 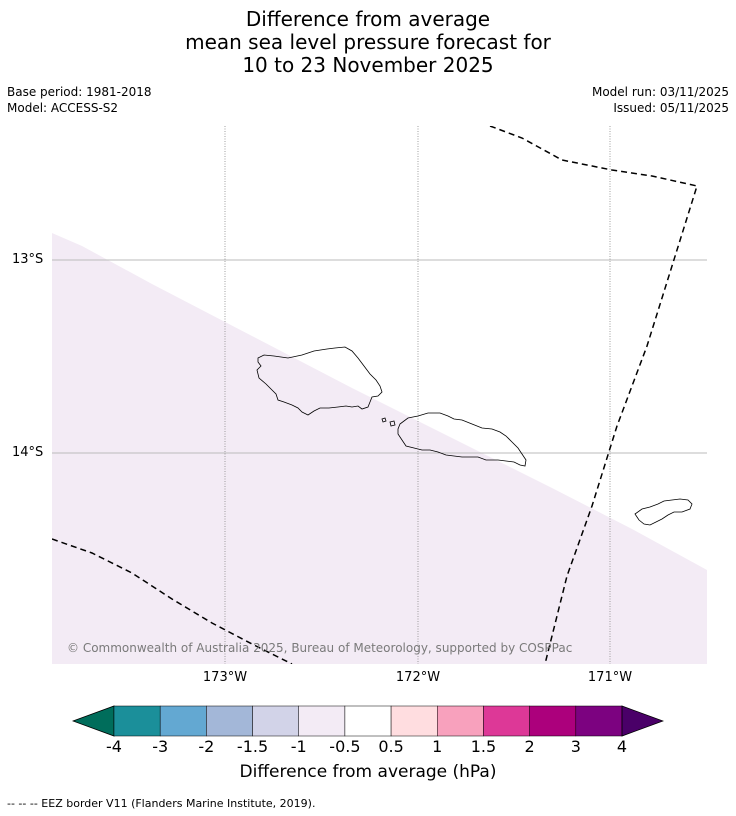 I want to click on colorbar-tick-label: 1.5, so click(x=483, y=746).